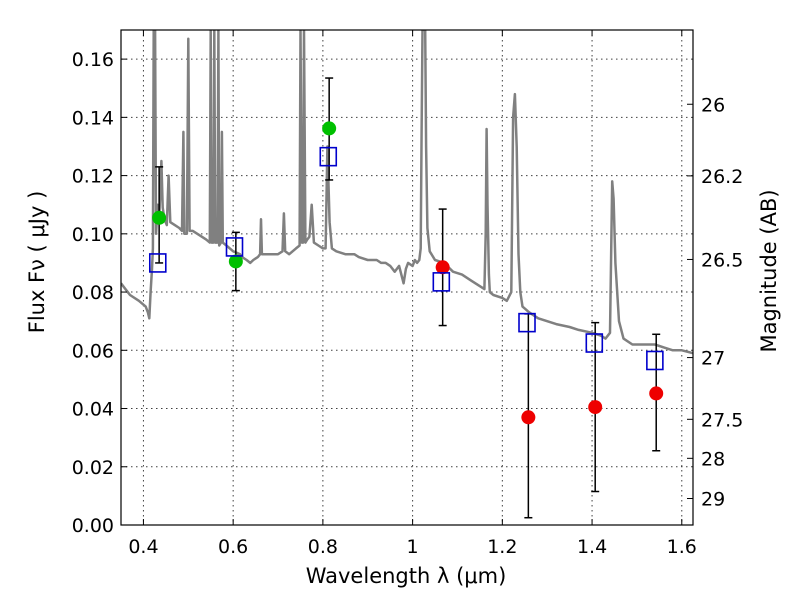 Image resolution: width=800 pixels, height=600 pixels. I want to click on y-tick-label: 0.00, so click(93, 526).